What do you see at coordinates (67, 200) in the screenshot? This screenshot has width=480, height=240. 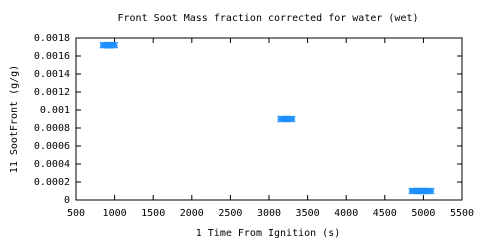 I see `y-tick-label: 0` at bounding box center [67, 200].